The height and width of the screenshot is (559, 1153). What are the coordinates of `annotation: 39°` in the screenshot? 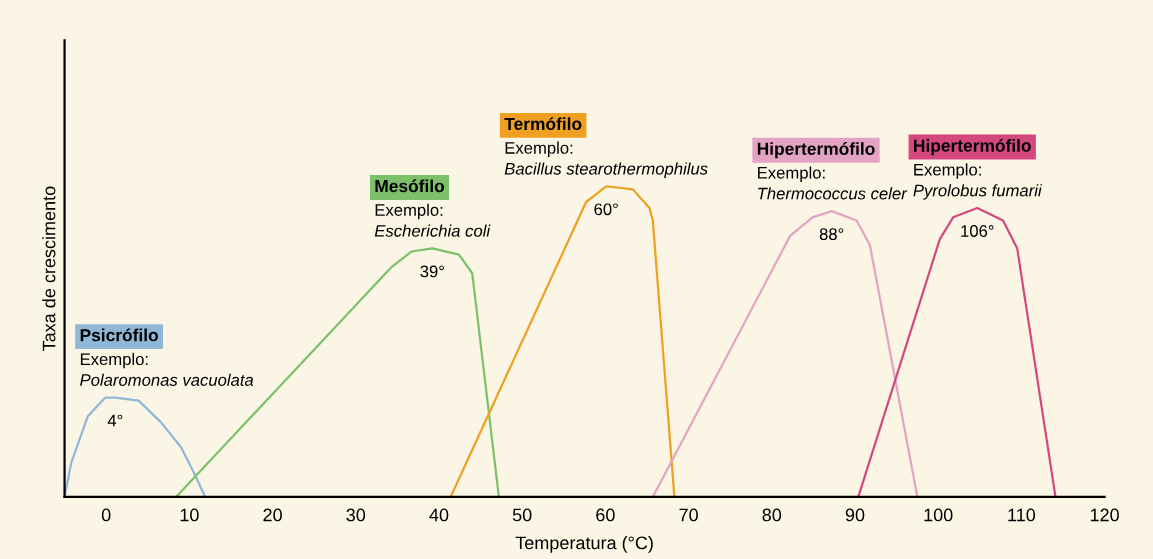 It's located at (432, 271).